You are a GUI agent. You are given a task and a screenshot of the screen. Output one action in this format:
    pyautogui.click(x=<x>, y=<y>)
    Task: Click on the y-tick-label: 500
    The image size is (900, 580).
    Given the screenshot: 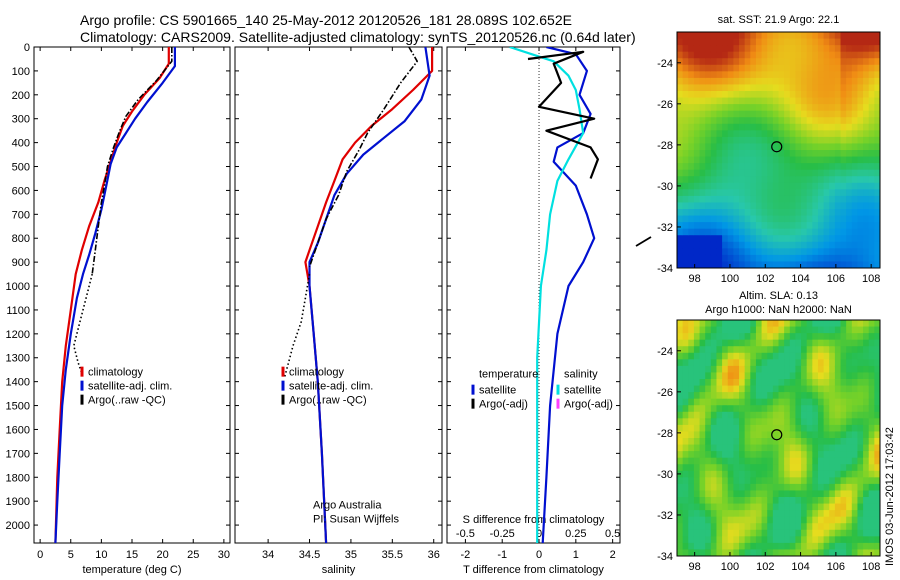 What is the action you would take?
    pyautogui.click(x=21, y=168)
    